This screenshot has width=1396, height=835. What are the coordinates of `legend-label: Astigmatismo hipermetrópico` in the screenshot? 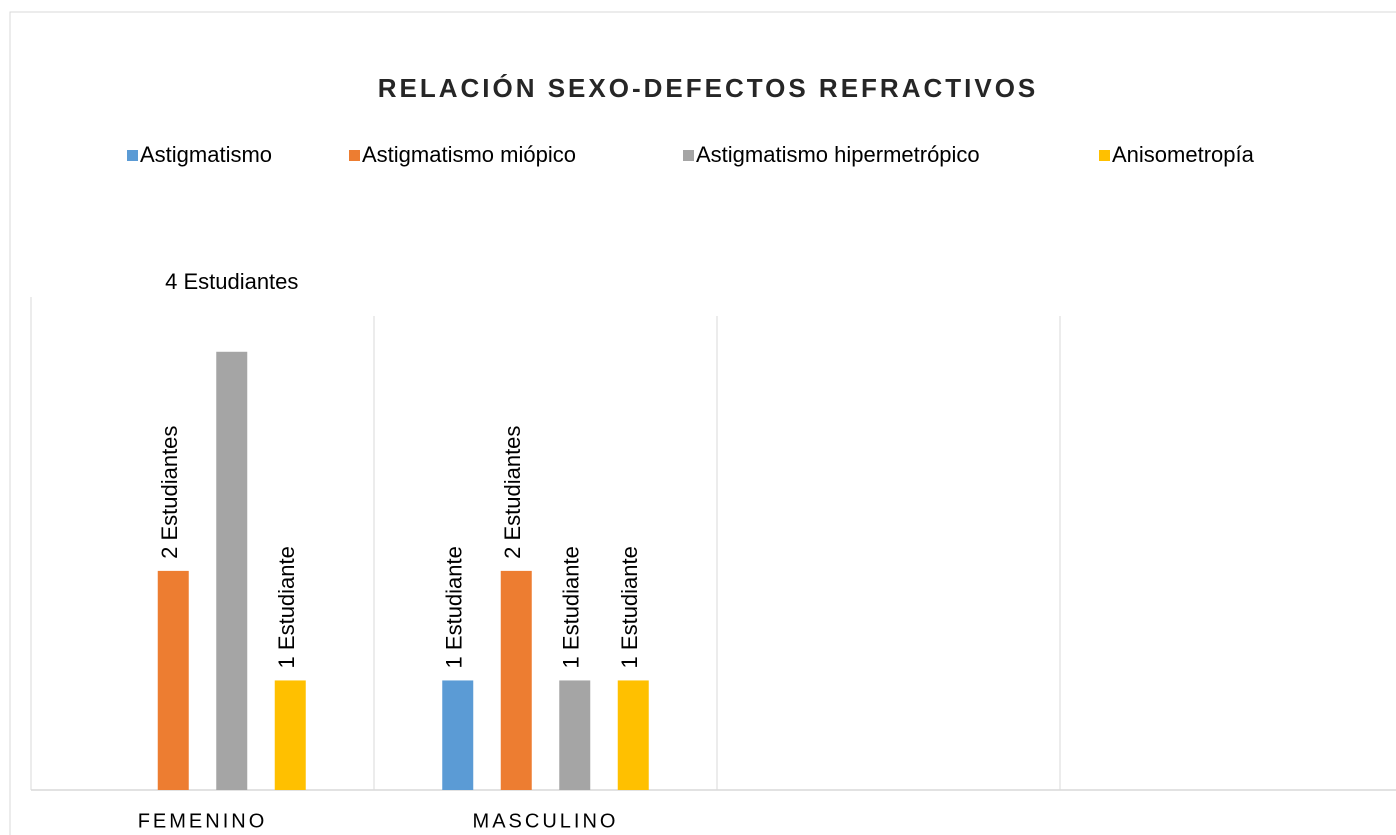 It's located at (838, 154).